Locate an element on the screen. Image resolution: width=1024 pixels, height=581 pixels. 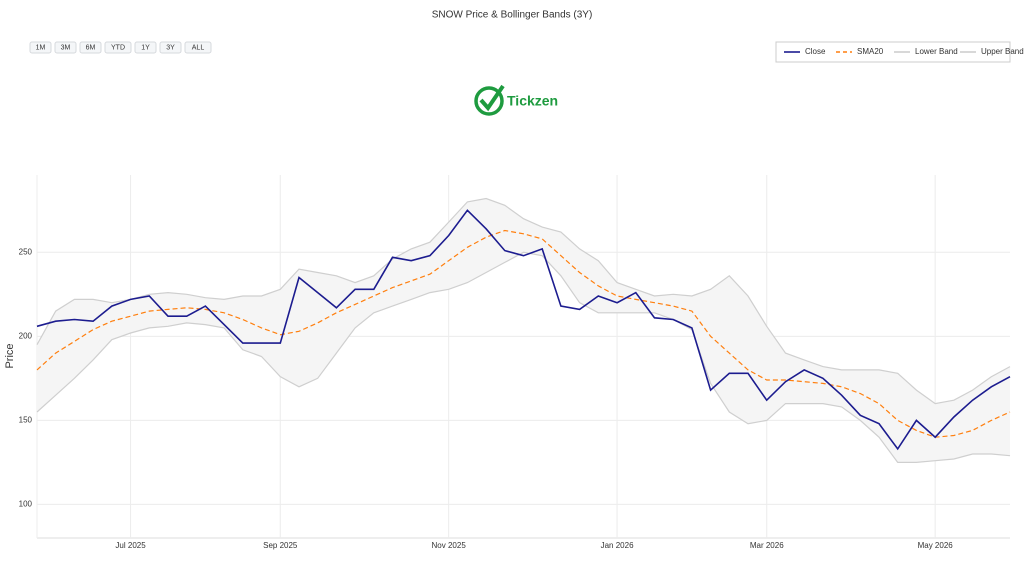
range-button: YTD is located at coordinates (118, 47).